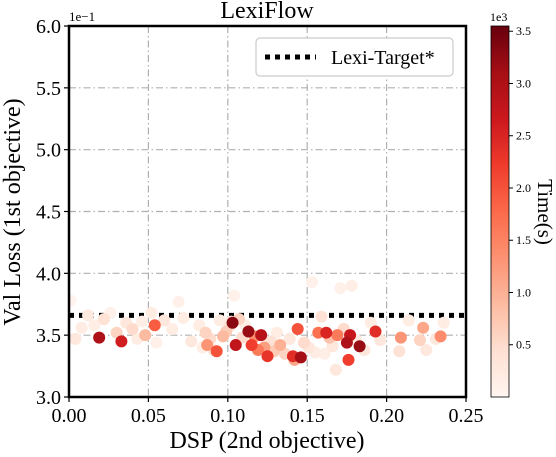  What do you see at coordinates (48, 151) in the screenshot?
I see `y-tick-label: 5.0` at bounding box center [48, 151].